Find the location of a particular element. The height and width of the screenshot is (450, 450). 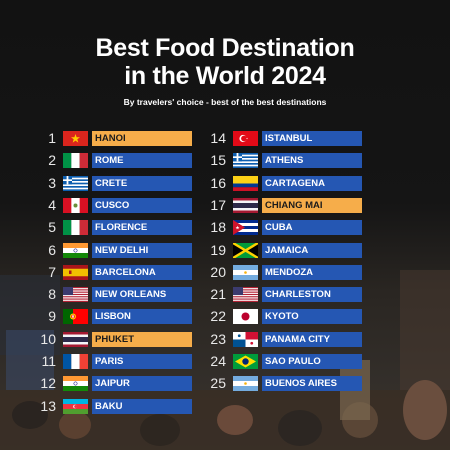

ranking-row: 12 JAIPUR is located at coordinates (107, 383).